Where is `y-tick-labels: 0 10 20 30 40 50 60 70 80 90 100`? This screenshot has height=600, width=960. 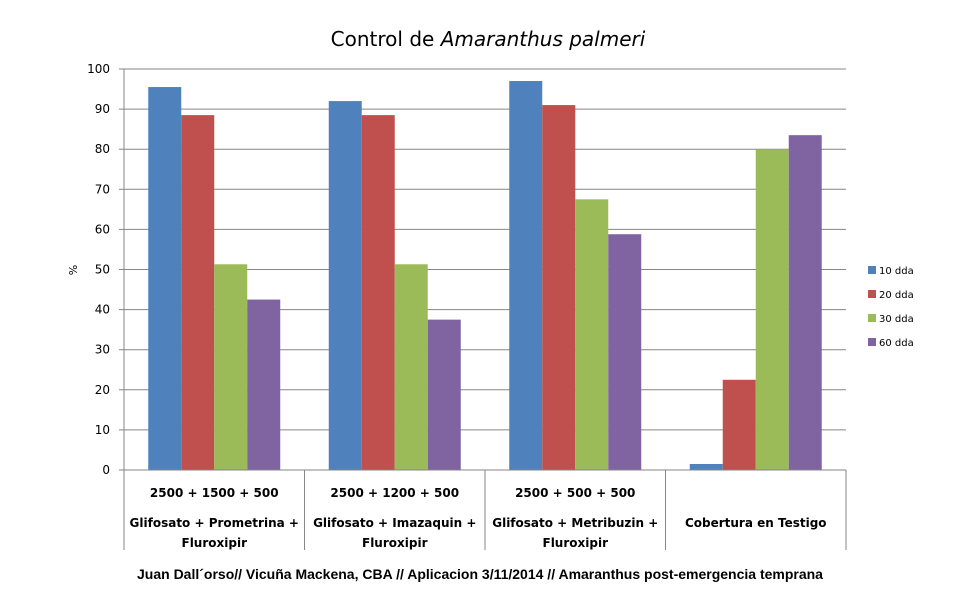 y-tick-labels: 0 10 20 30 40 50 60 70 80 90 100 is located at coordinates (98, 269).